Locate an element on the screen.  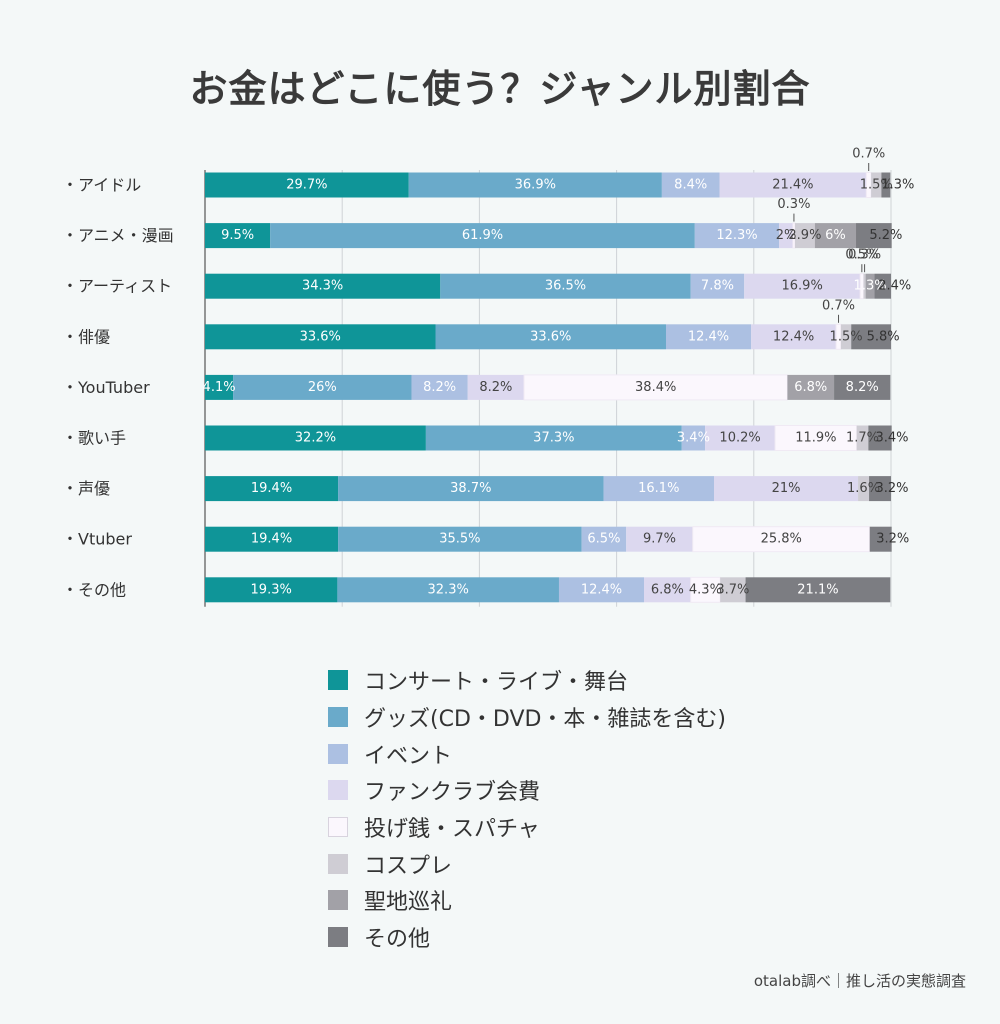
data-label: 16.9% is located at coordinates (802, 286).